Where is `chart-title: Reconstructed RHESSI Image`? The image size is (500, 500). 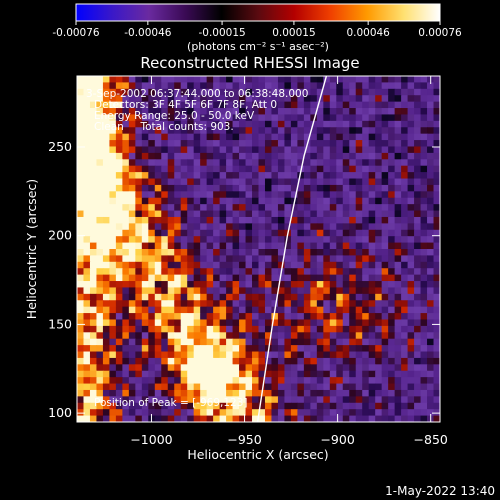
chart-title: Reconstructed RHESSI Image is located at coordinates (249, 63).